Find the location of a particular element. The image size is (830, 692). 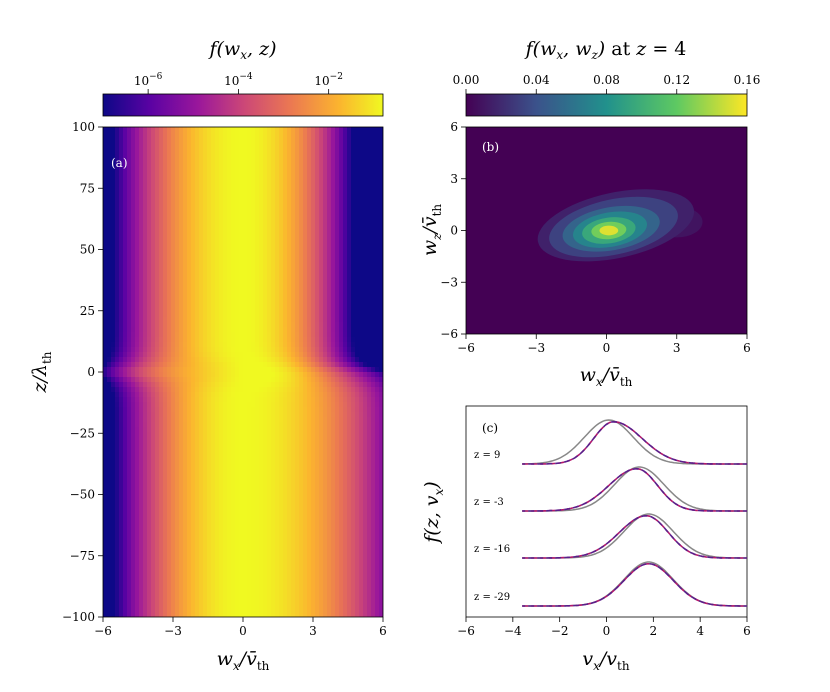

panel-a-colorbar-title: f(wx, z) is located at coordinates (241, 50).